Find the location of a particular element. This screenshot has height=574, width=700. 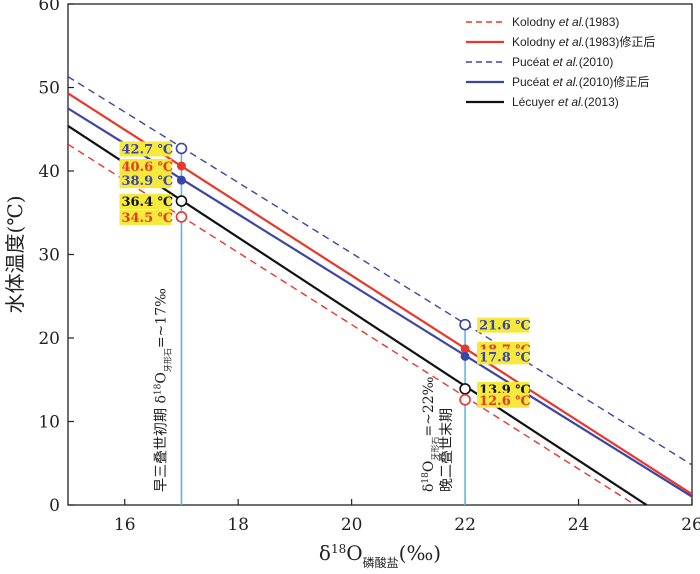

y-tick-label: 0 is located at coordinates (54, 506).